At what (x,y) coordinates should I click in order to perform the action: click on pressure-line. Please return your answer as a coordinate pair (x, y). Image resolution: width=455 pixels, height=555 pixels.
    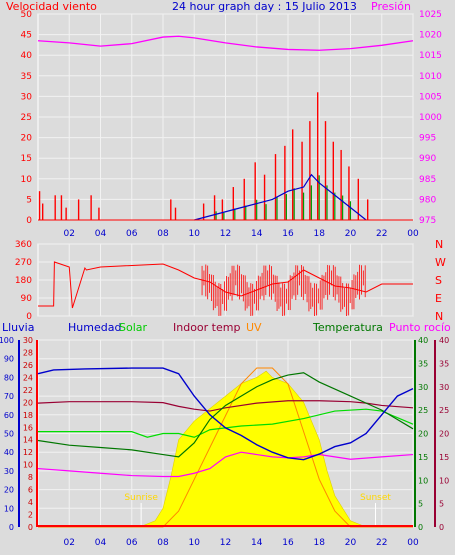
    Looking at the image, I should click on (225, 43).